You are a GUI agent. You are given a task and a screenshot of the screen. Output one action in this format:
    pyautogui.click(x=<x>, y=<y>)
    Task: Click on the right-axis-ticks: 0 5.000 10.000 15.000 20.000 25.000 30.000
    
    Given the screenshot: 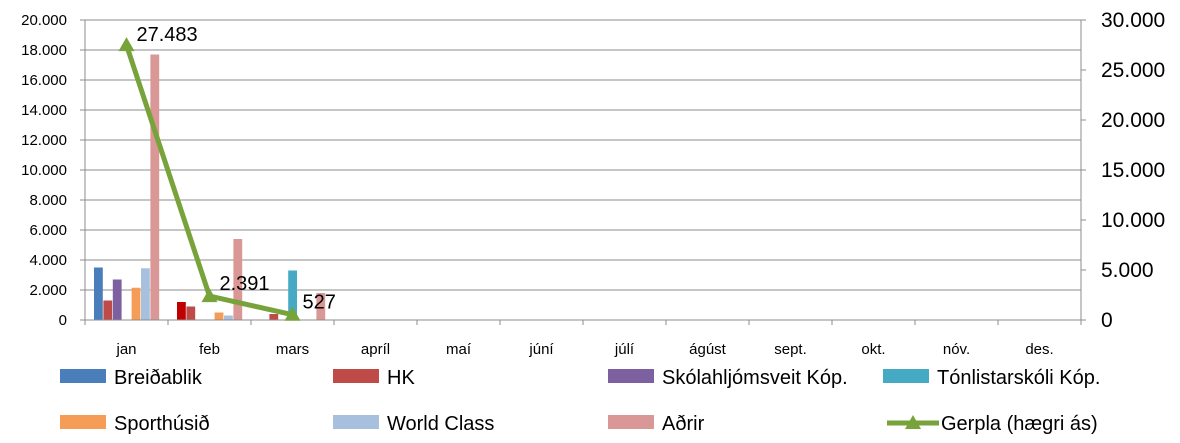 What is the action you would take?
    pyautogui.click(x=1123, y=170)
    